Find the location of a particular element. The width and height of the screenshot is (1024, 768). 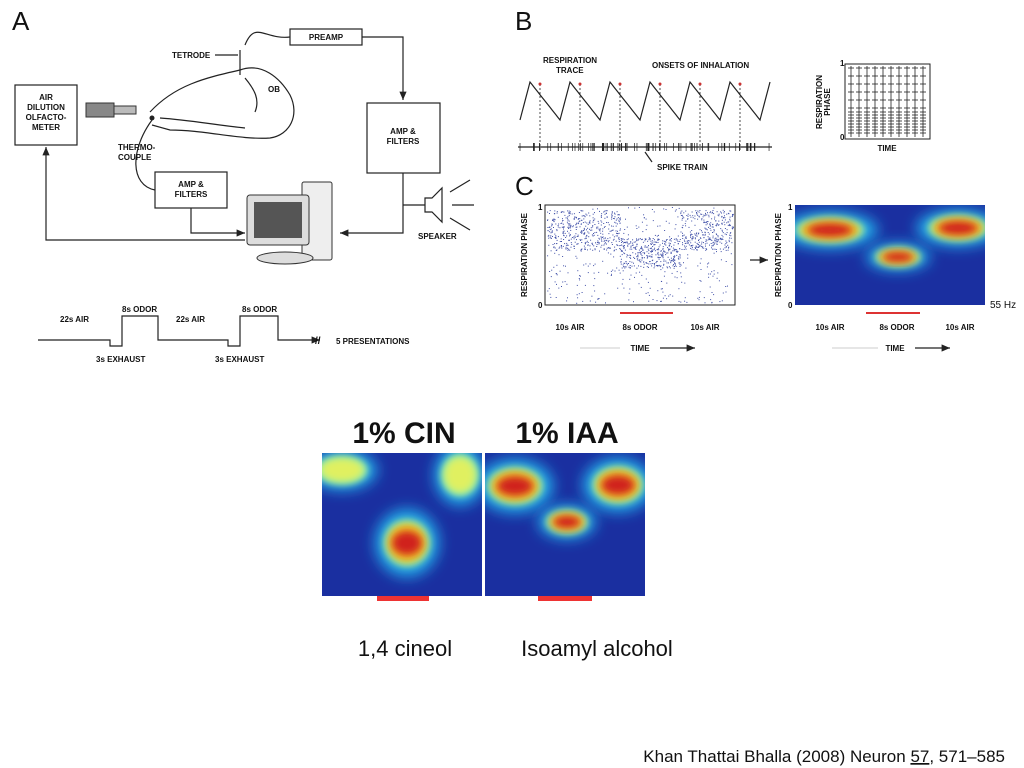

axis-label: PHASE is located at coordinates (827, 102).